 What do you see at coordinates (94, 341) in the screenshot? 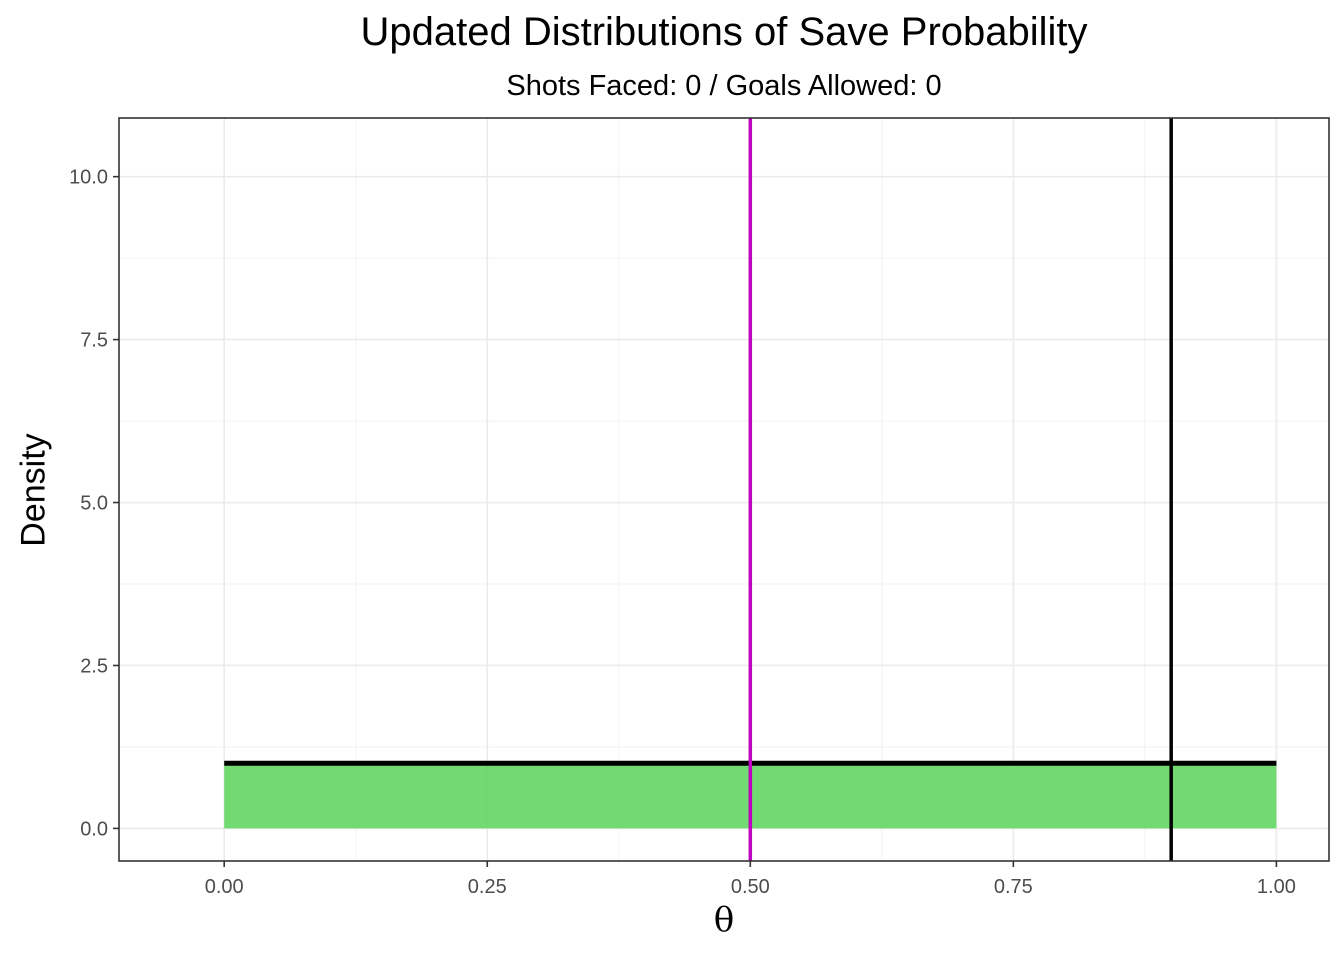
I see `y-tick-label: 7.5` at bounding box center [94, 341].